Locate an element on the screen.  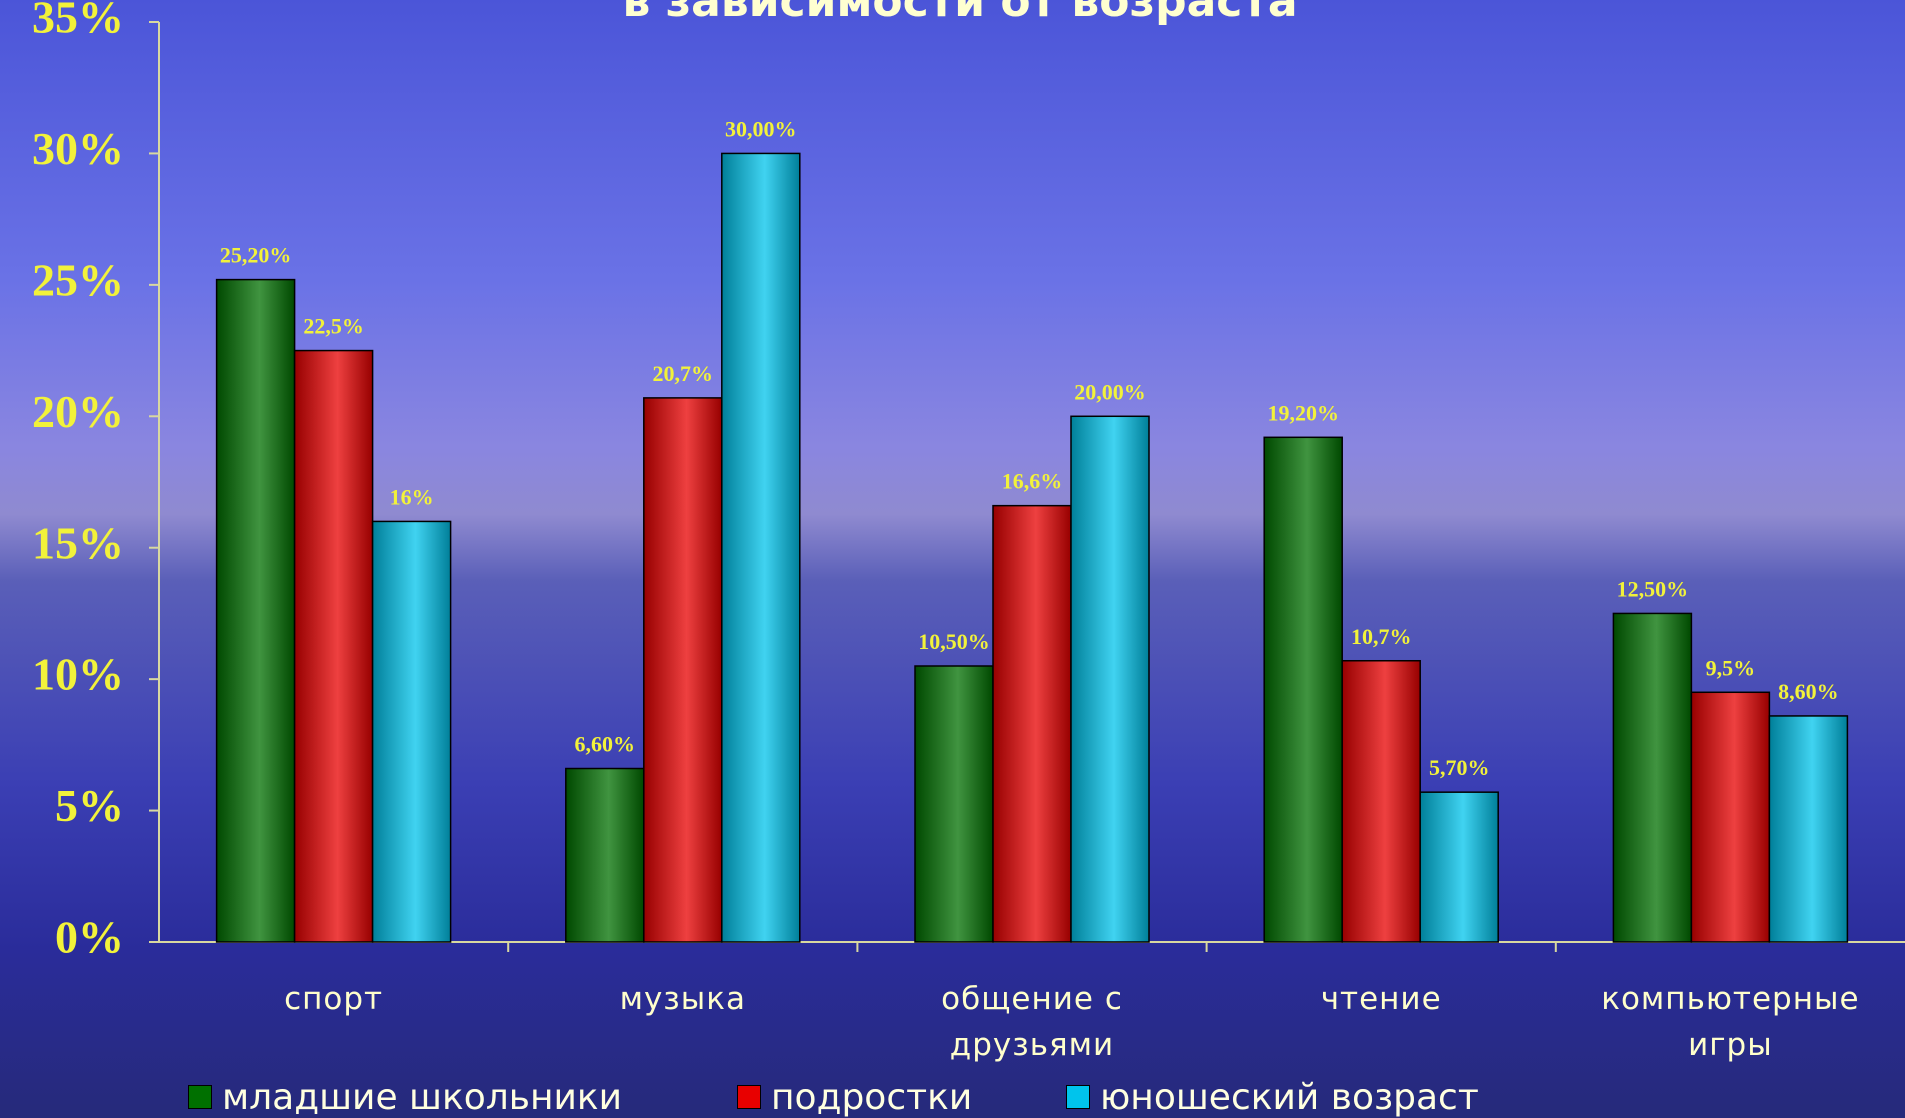
legend-item: подростки is located at coordinates (854, 1097).